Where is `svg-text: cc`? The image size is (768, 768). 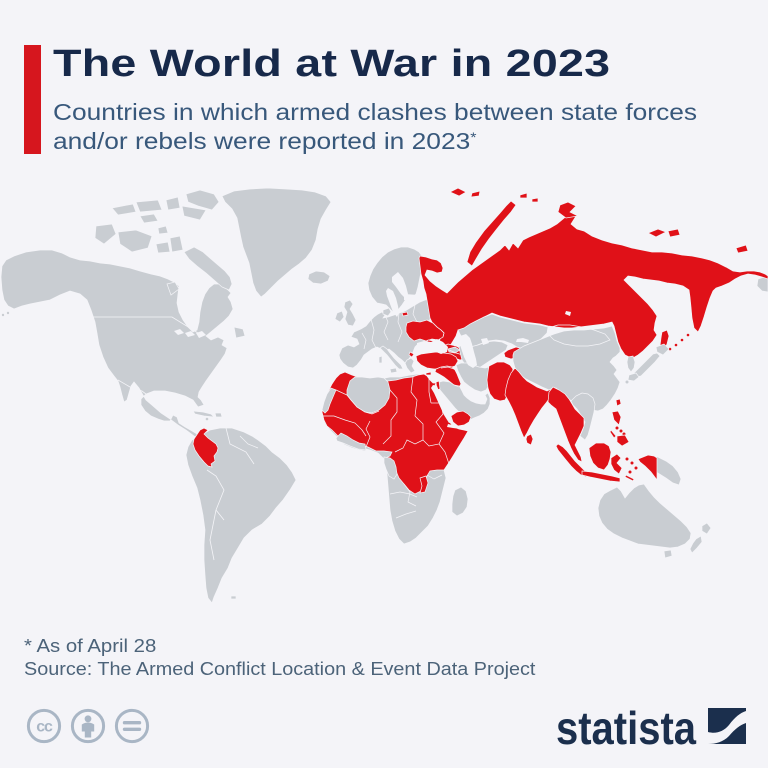
svg-text: cc is located at coordinates (44, 727).